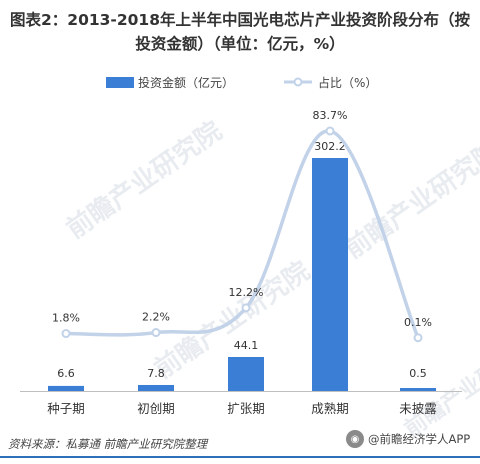  I want to click on publisher-logo: ◉ @前瞻经济学人APP, so click(408, 439).